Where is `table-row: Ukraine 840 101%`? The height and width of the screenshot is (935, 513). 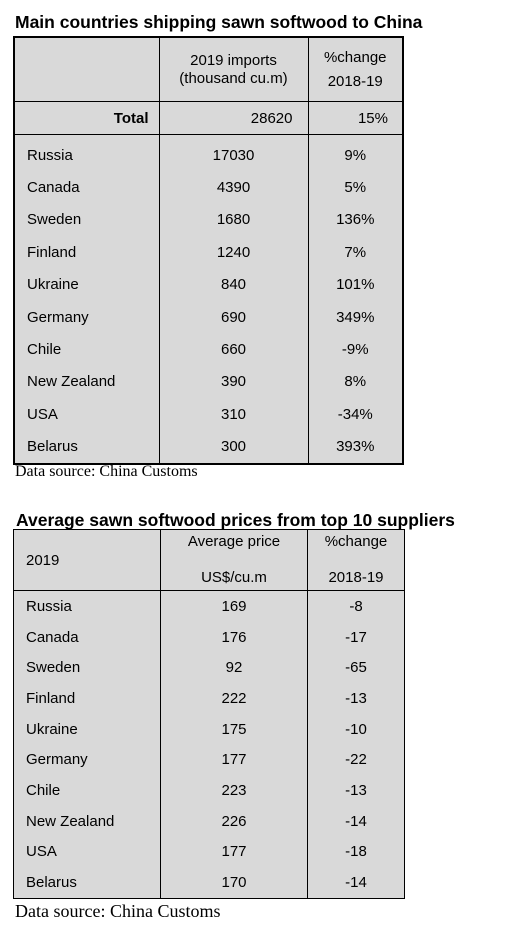 table-row: Ukraine 840 101% is located at coordinates (208, 284).